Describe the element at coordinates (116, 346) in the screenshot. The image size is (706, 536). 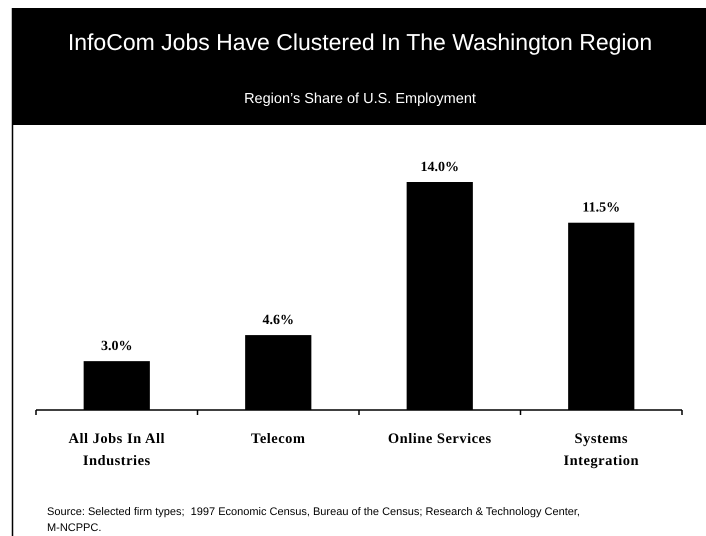
I see `data-label: 3.0%` at that location.